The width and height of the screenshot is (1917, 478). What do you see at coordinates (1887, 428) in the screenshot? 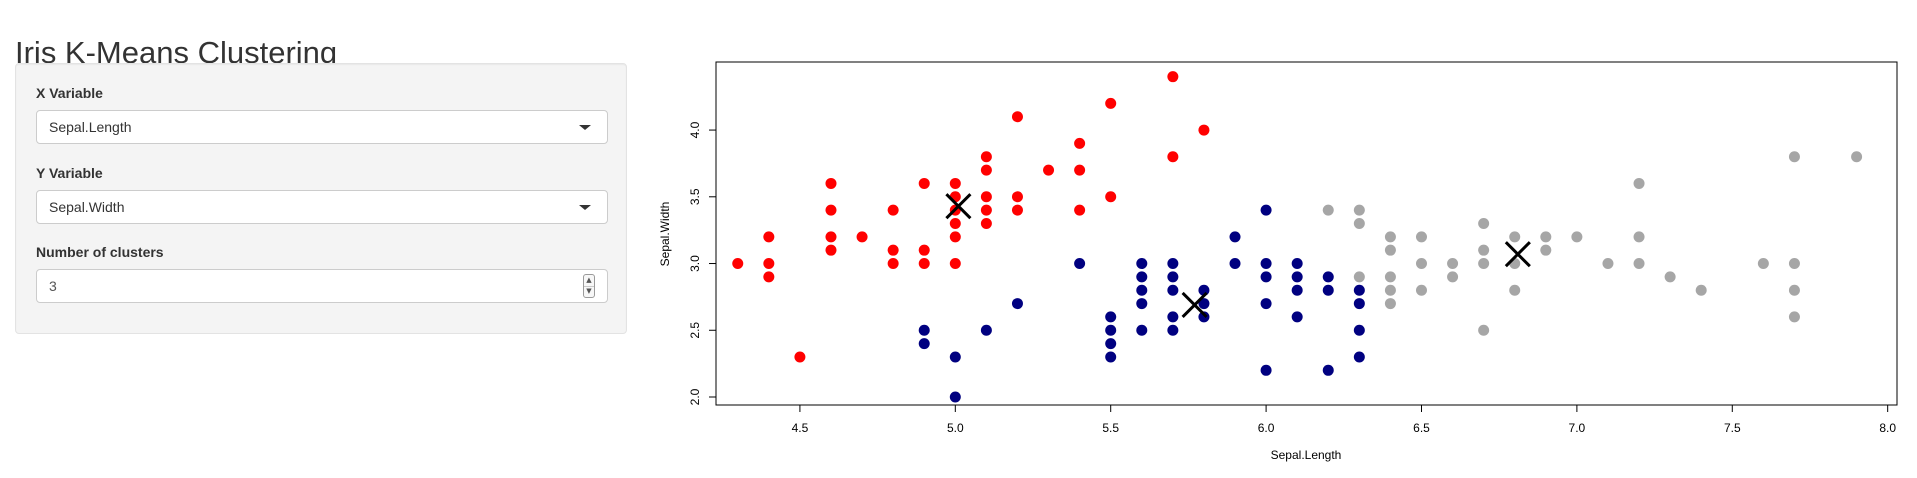
I see `x-tick-label: 8.0` at bounding box center [1887, 428].